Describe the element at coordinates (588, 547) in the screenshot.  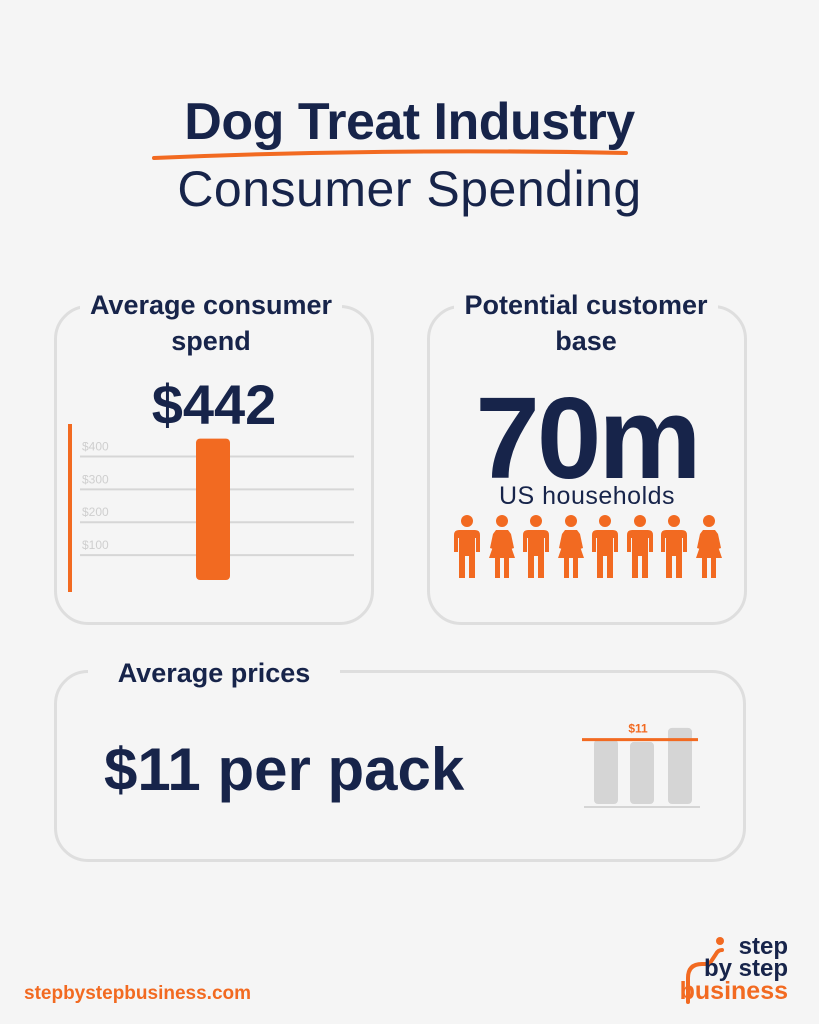
I see `people-icons-row` at that location.